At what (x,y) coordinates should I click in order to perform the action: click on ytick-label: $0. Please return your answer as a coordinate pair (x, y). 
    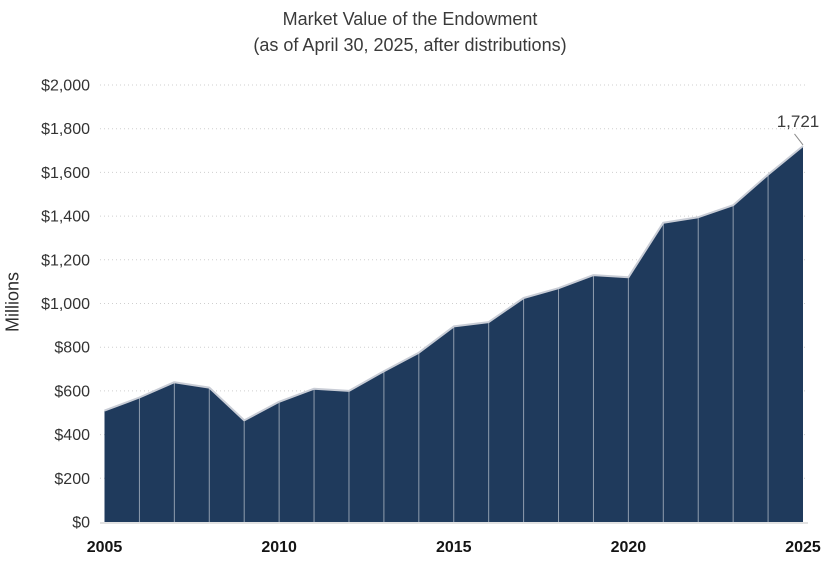
    Looking at the image, I should click on (81, 523).